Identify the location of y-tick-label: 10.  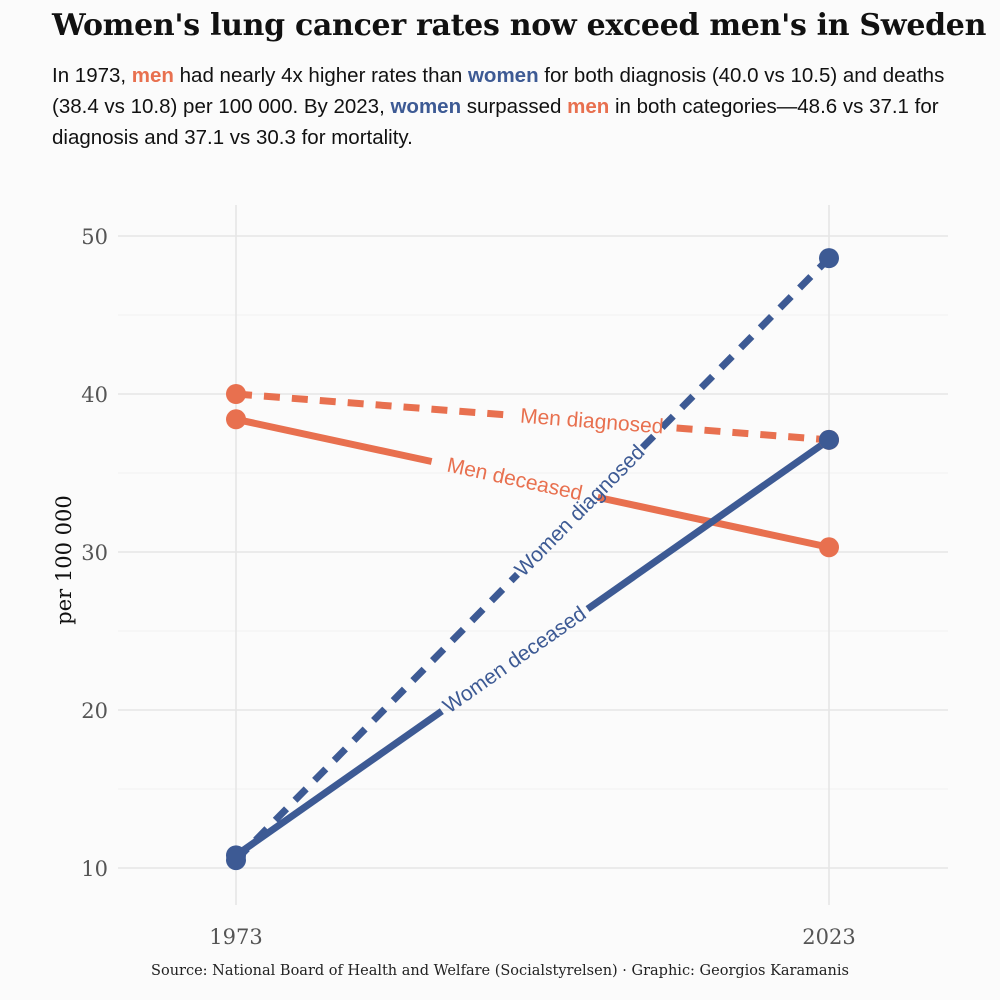
(94, 869).